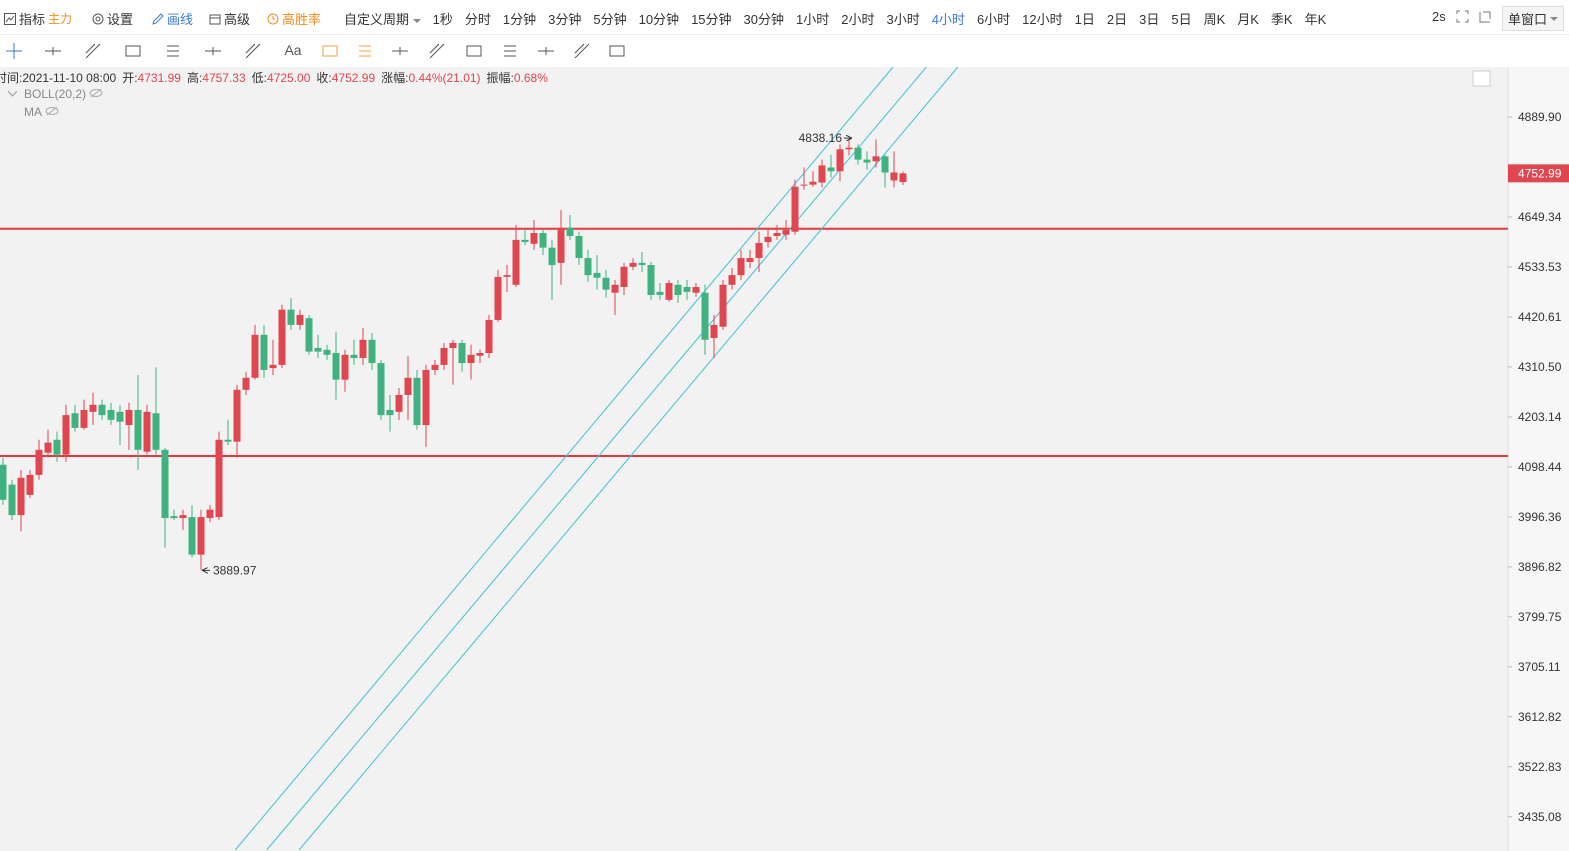  What do you see at coordinates (1181, 19) in the screenshot?
I see `period-button: 5日` at bounding box center [1181, 19].